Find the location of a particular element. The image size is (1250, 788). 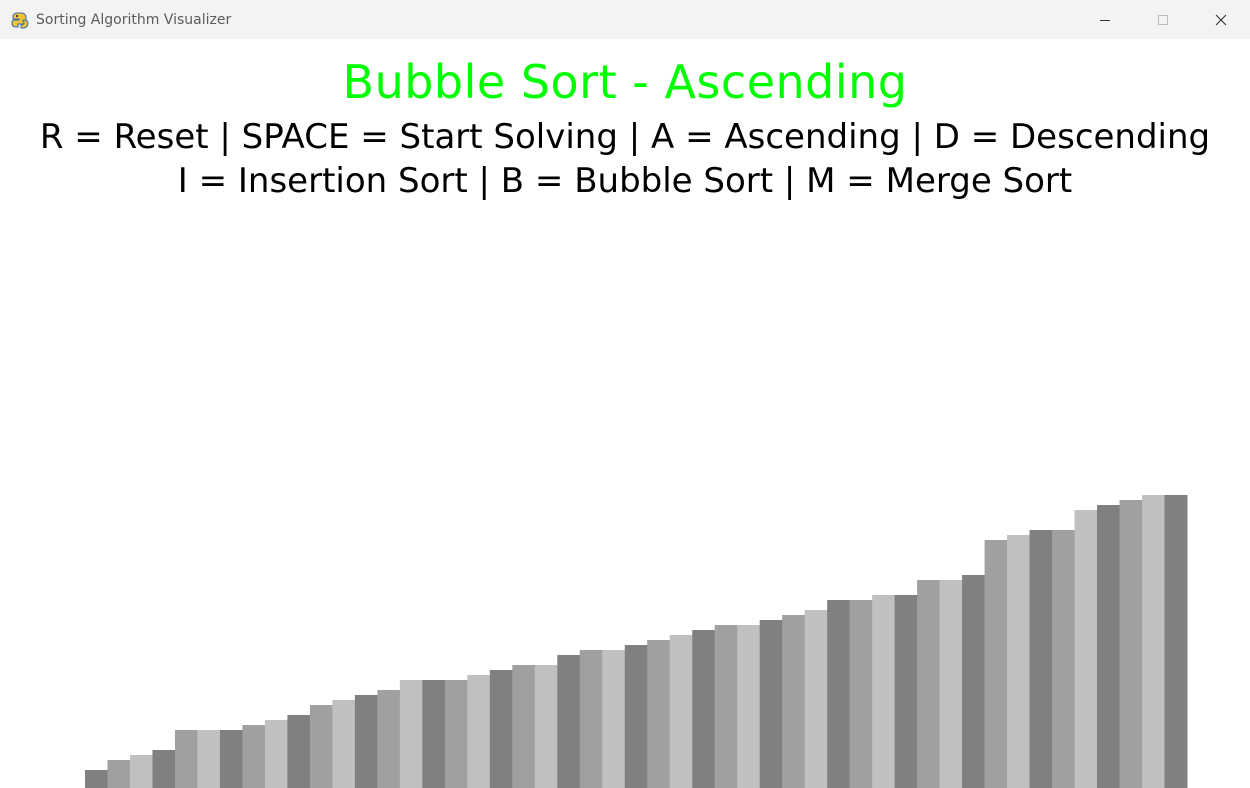

close-icon is located at coordinates (1221, 19).